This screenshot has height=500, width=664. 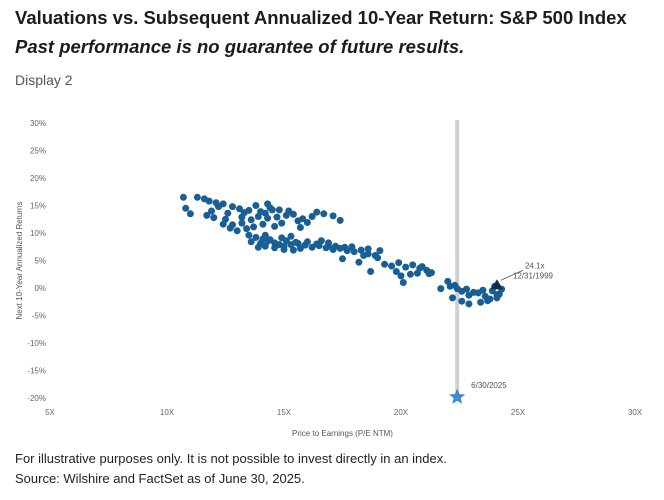 What do you see at coordinates (535, 265) in the screenshot?
I see `annotation-pe: 24.1x` at bounding box center [535, 265].